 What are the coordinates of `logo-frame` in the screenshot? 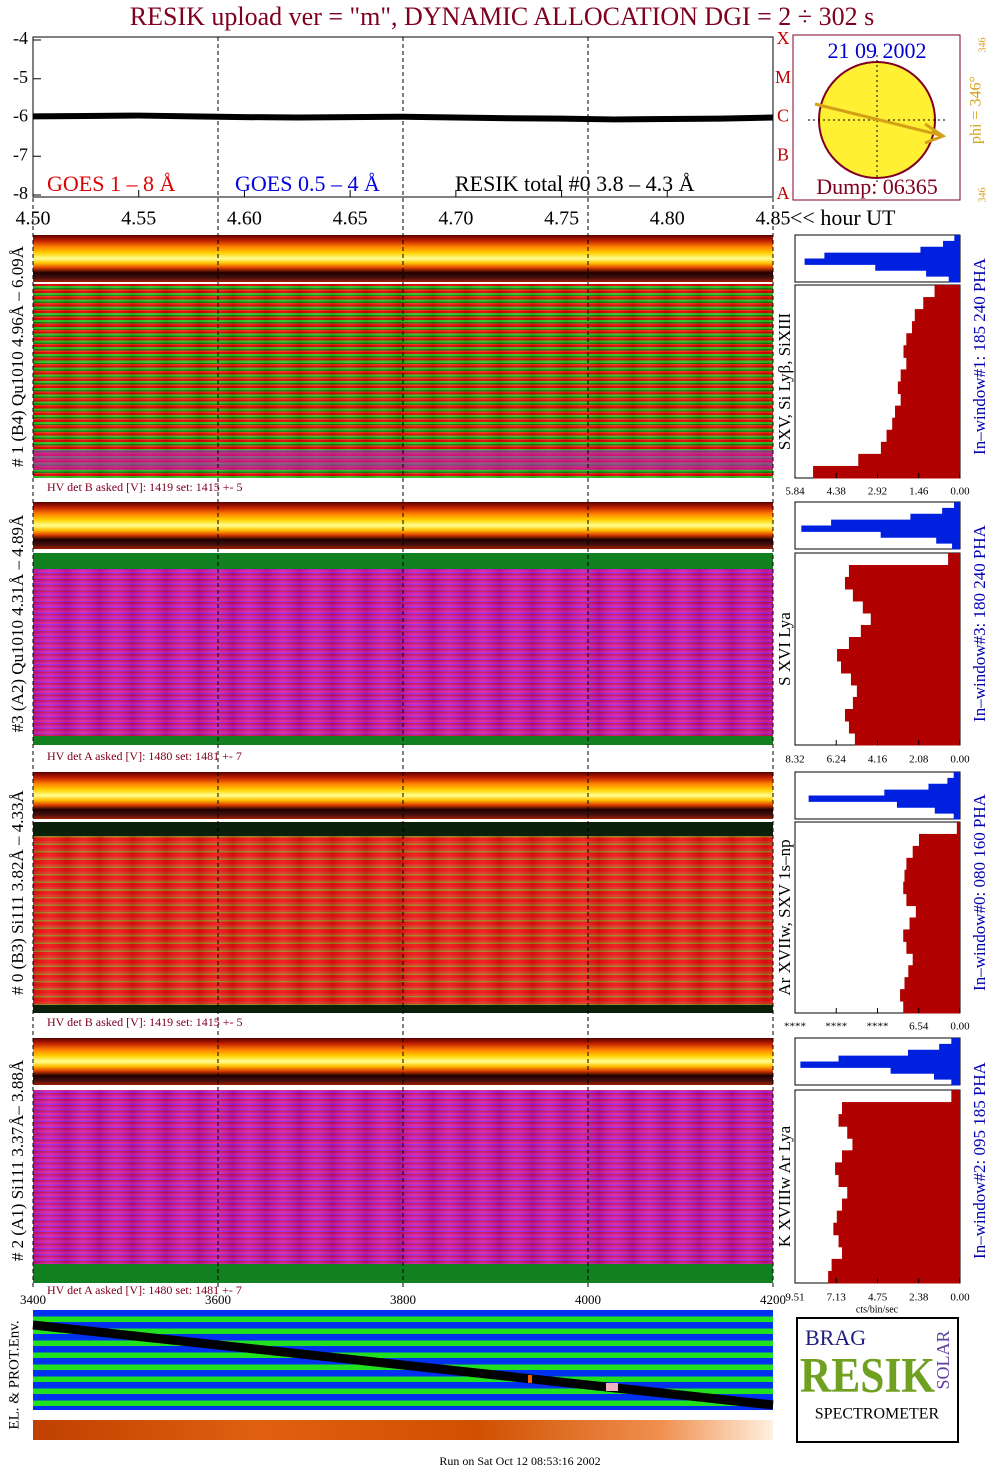 It's located at (877, 1380).